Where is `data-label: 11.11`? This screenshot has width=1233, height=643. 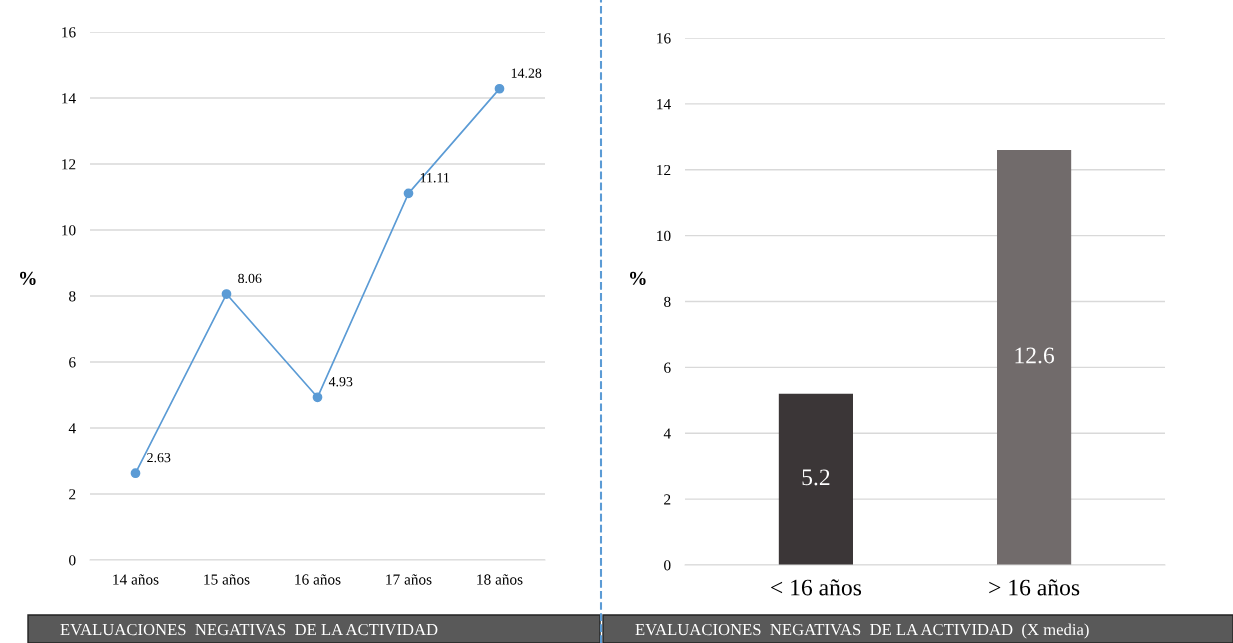 data-label: 11.11 is located at coordinates (434, 178).